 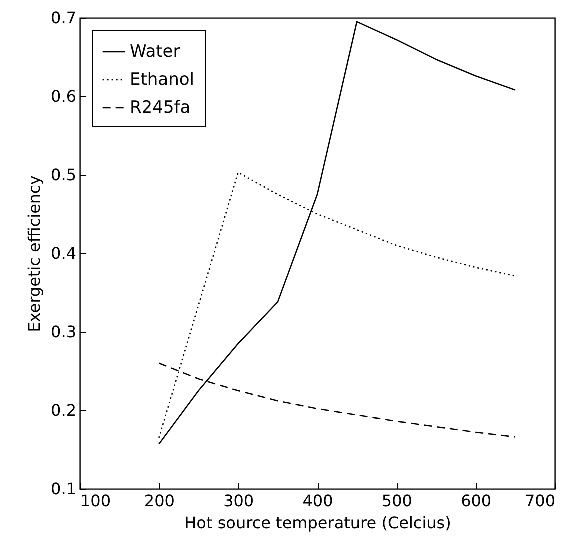 What do you see at coordinates (63, 489) in the screenshot?
I see `y-tick-label: 0.1` at bounding box center [63, 489].